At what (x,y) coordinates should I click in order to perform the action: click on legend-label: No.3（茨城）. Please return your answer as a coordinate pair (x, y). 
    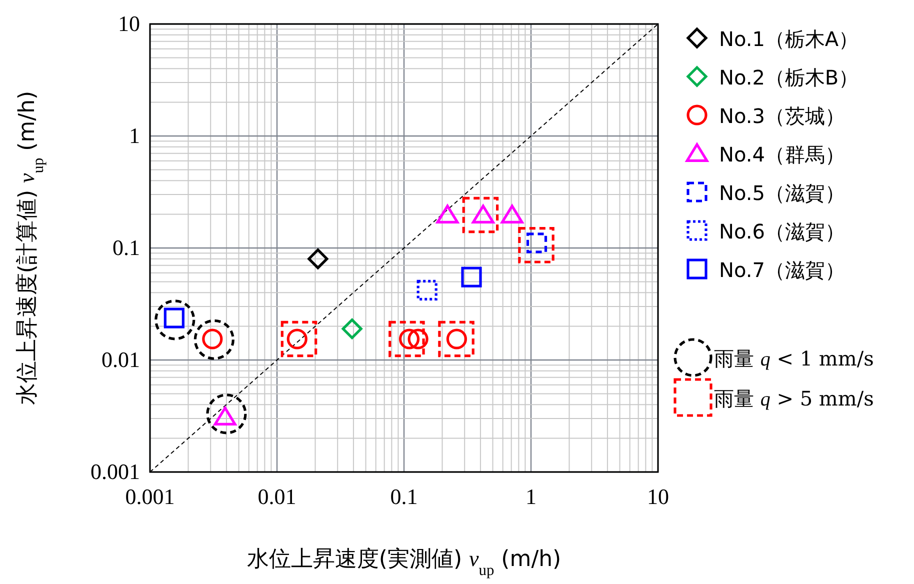
    Looking at the image, I should click on (782, 116).